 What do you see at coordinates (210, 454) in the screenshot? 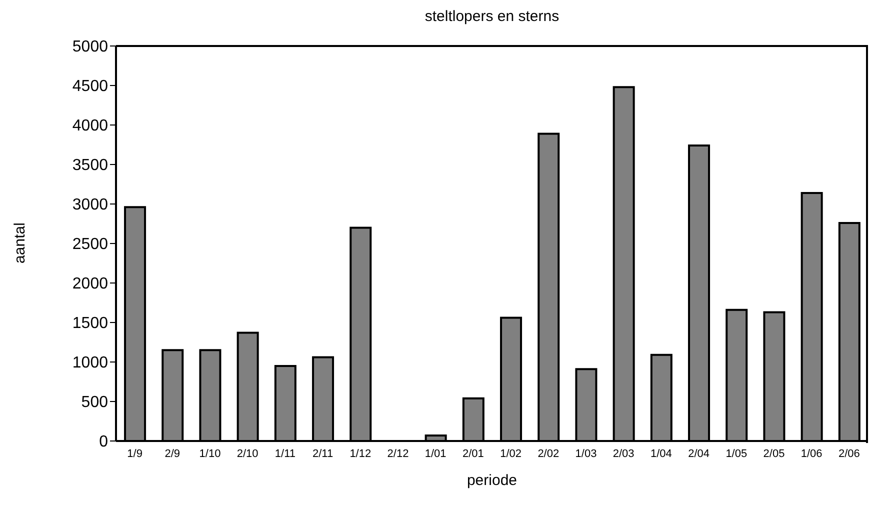
I see `x-tick-label: 1/10` at bounding box center [210, 454].